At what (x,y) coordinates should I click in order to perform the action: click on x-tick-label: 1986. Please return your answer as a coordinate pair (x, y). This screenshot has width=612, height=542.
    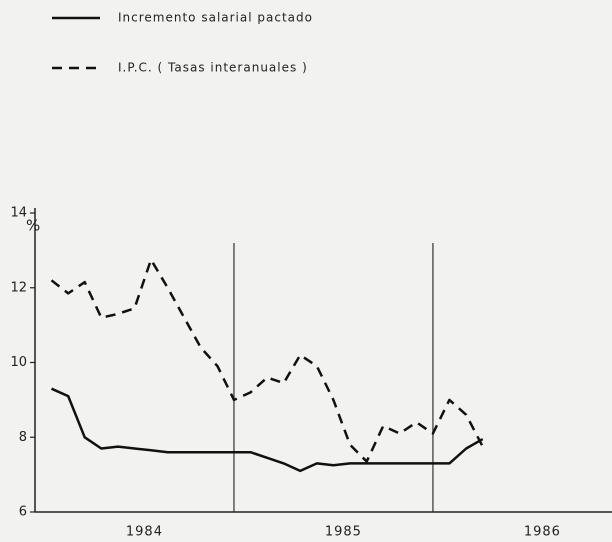
    Looking at the image, I should click on (542, 532).